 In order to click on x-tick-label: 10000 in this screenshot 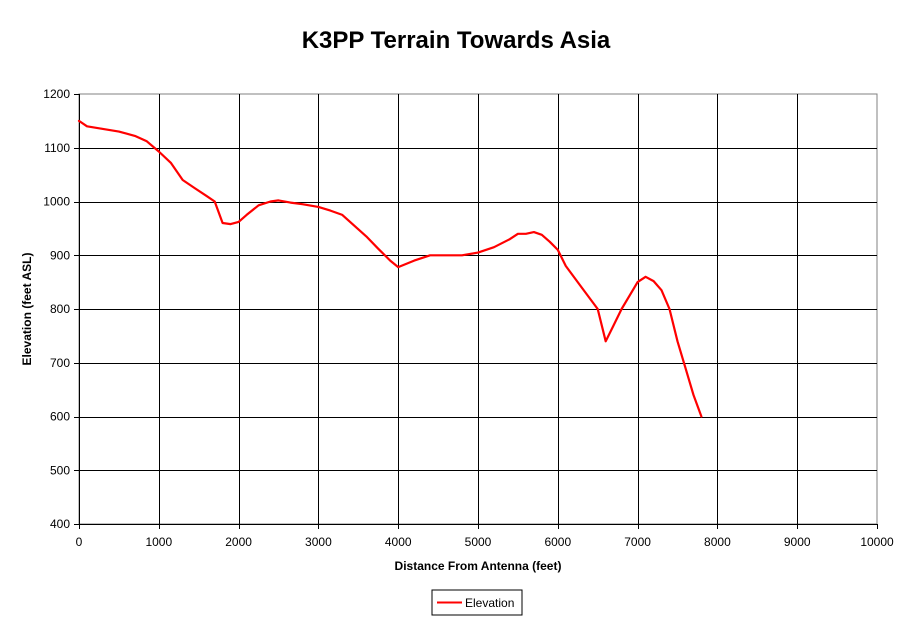, I will do `click(877, 542)`.